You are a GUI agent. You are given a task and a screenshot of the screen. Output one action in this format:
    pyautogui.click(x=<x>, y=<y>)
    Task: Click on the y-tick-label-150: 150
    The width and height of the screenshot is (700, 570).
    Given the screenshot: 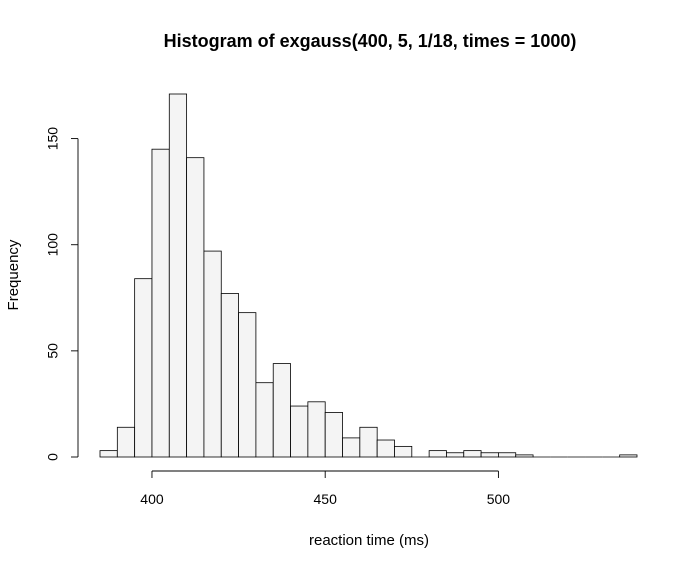 What is the action you would take?
    pyautogui.click(x=53, y=139)
    